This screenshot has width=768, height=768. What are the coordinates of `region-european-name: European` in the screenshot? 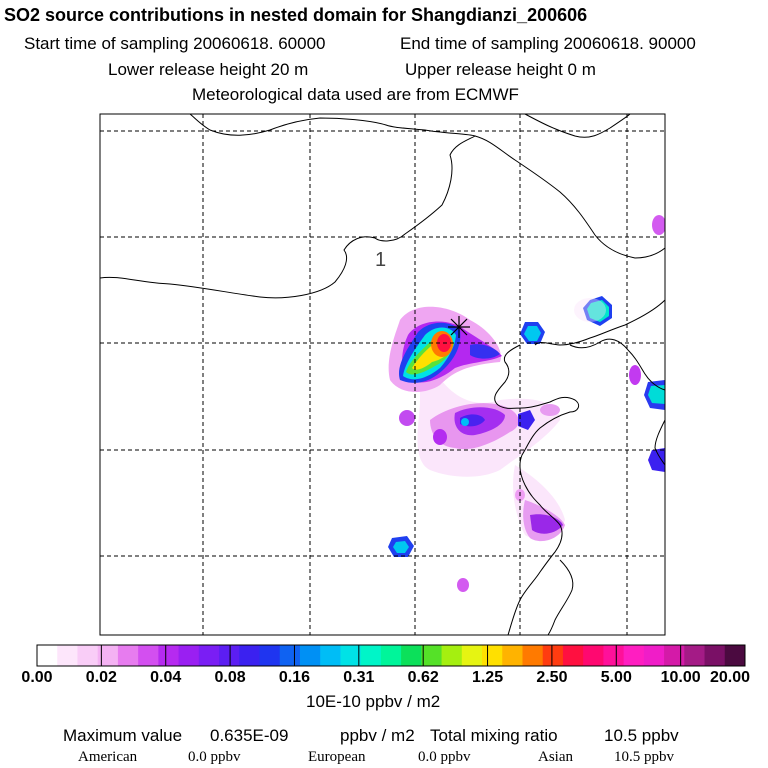 It's located at (337, 757).